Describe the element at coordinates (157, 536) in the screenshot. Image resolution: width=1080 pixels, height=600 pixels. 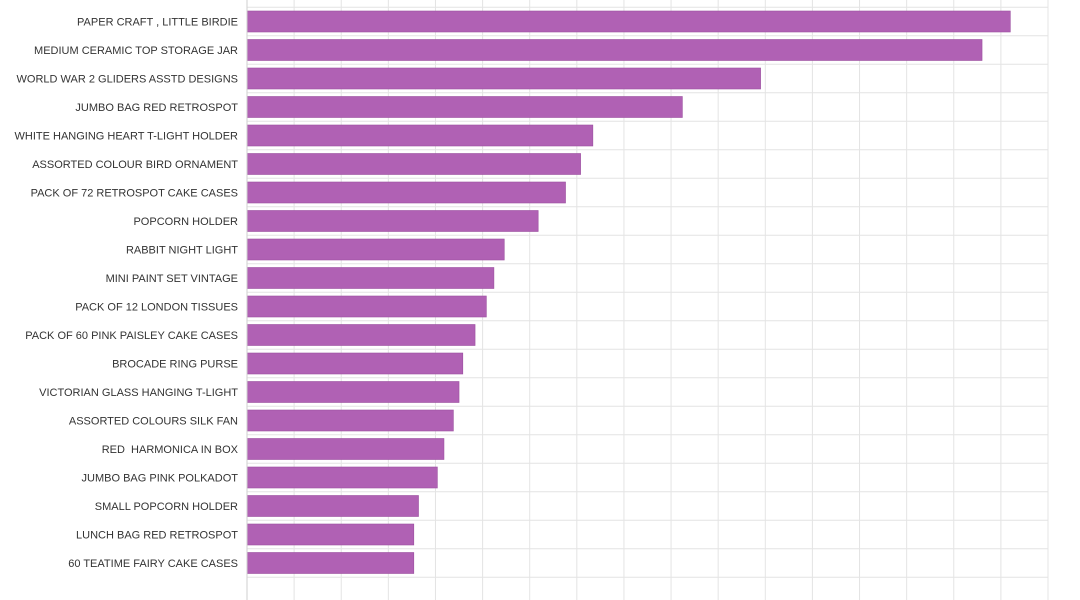
I see `category-label: LUNCH BAG RED RETROSPOT` at that location.